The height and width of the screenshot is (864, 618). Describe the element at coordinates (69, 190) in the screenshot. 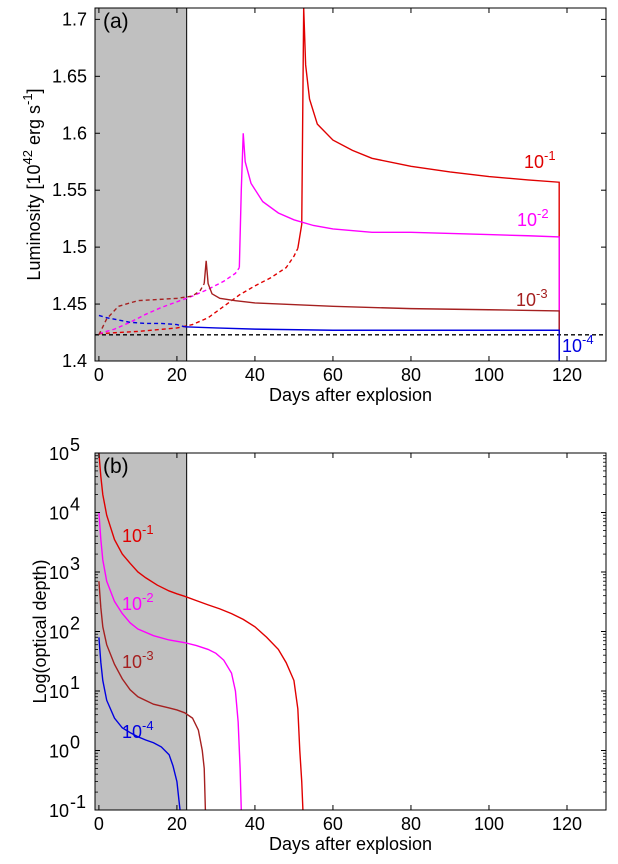

I see `y-tick-label: 1.55` at that location.